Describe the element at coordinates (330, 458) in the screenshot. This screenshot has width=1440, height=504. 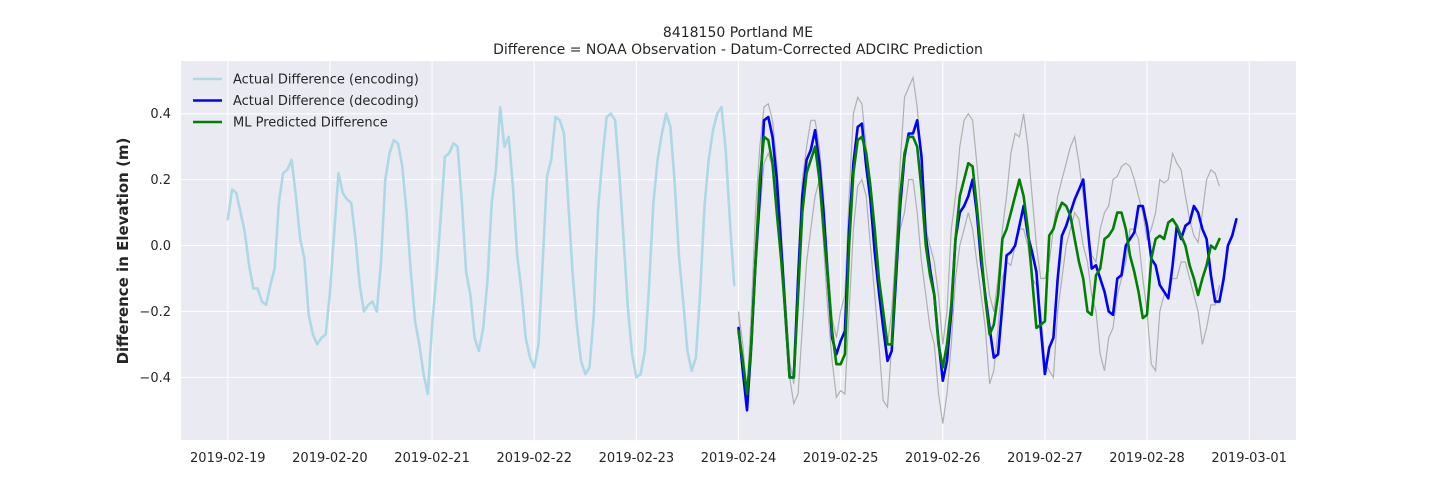
I see `x-tick-label: 2019-02-20` at that location.